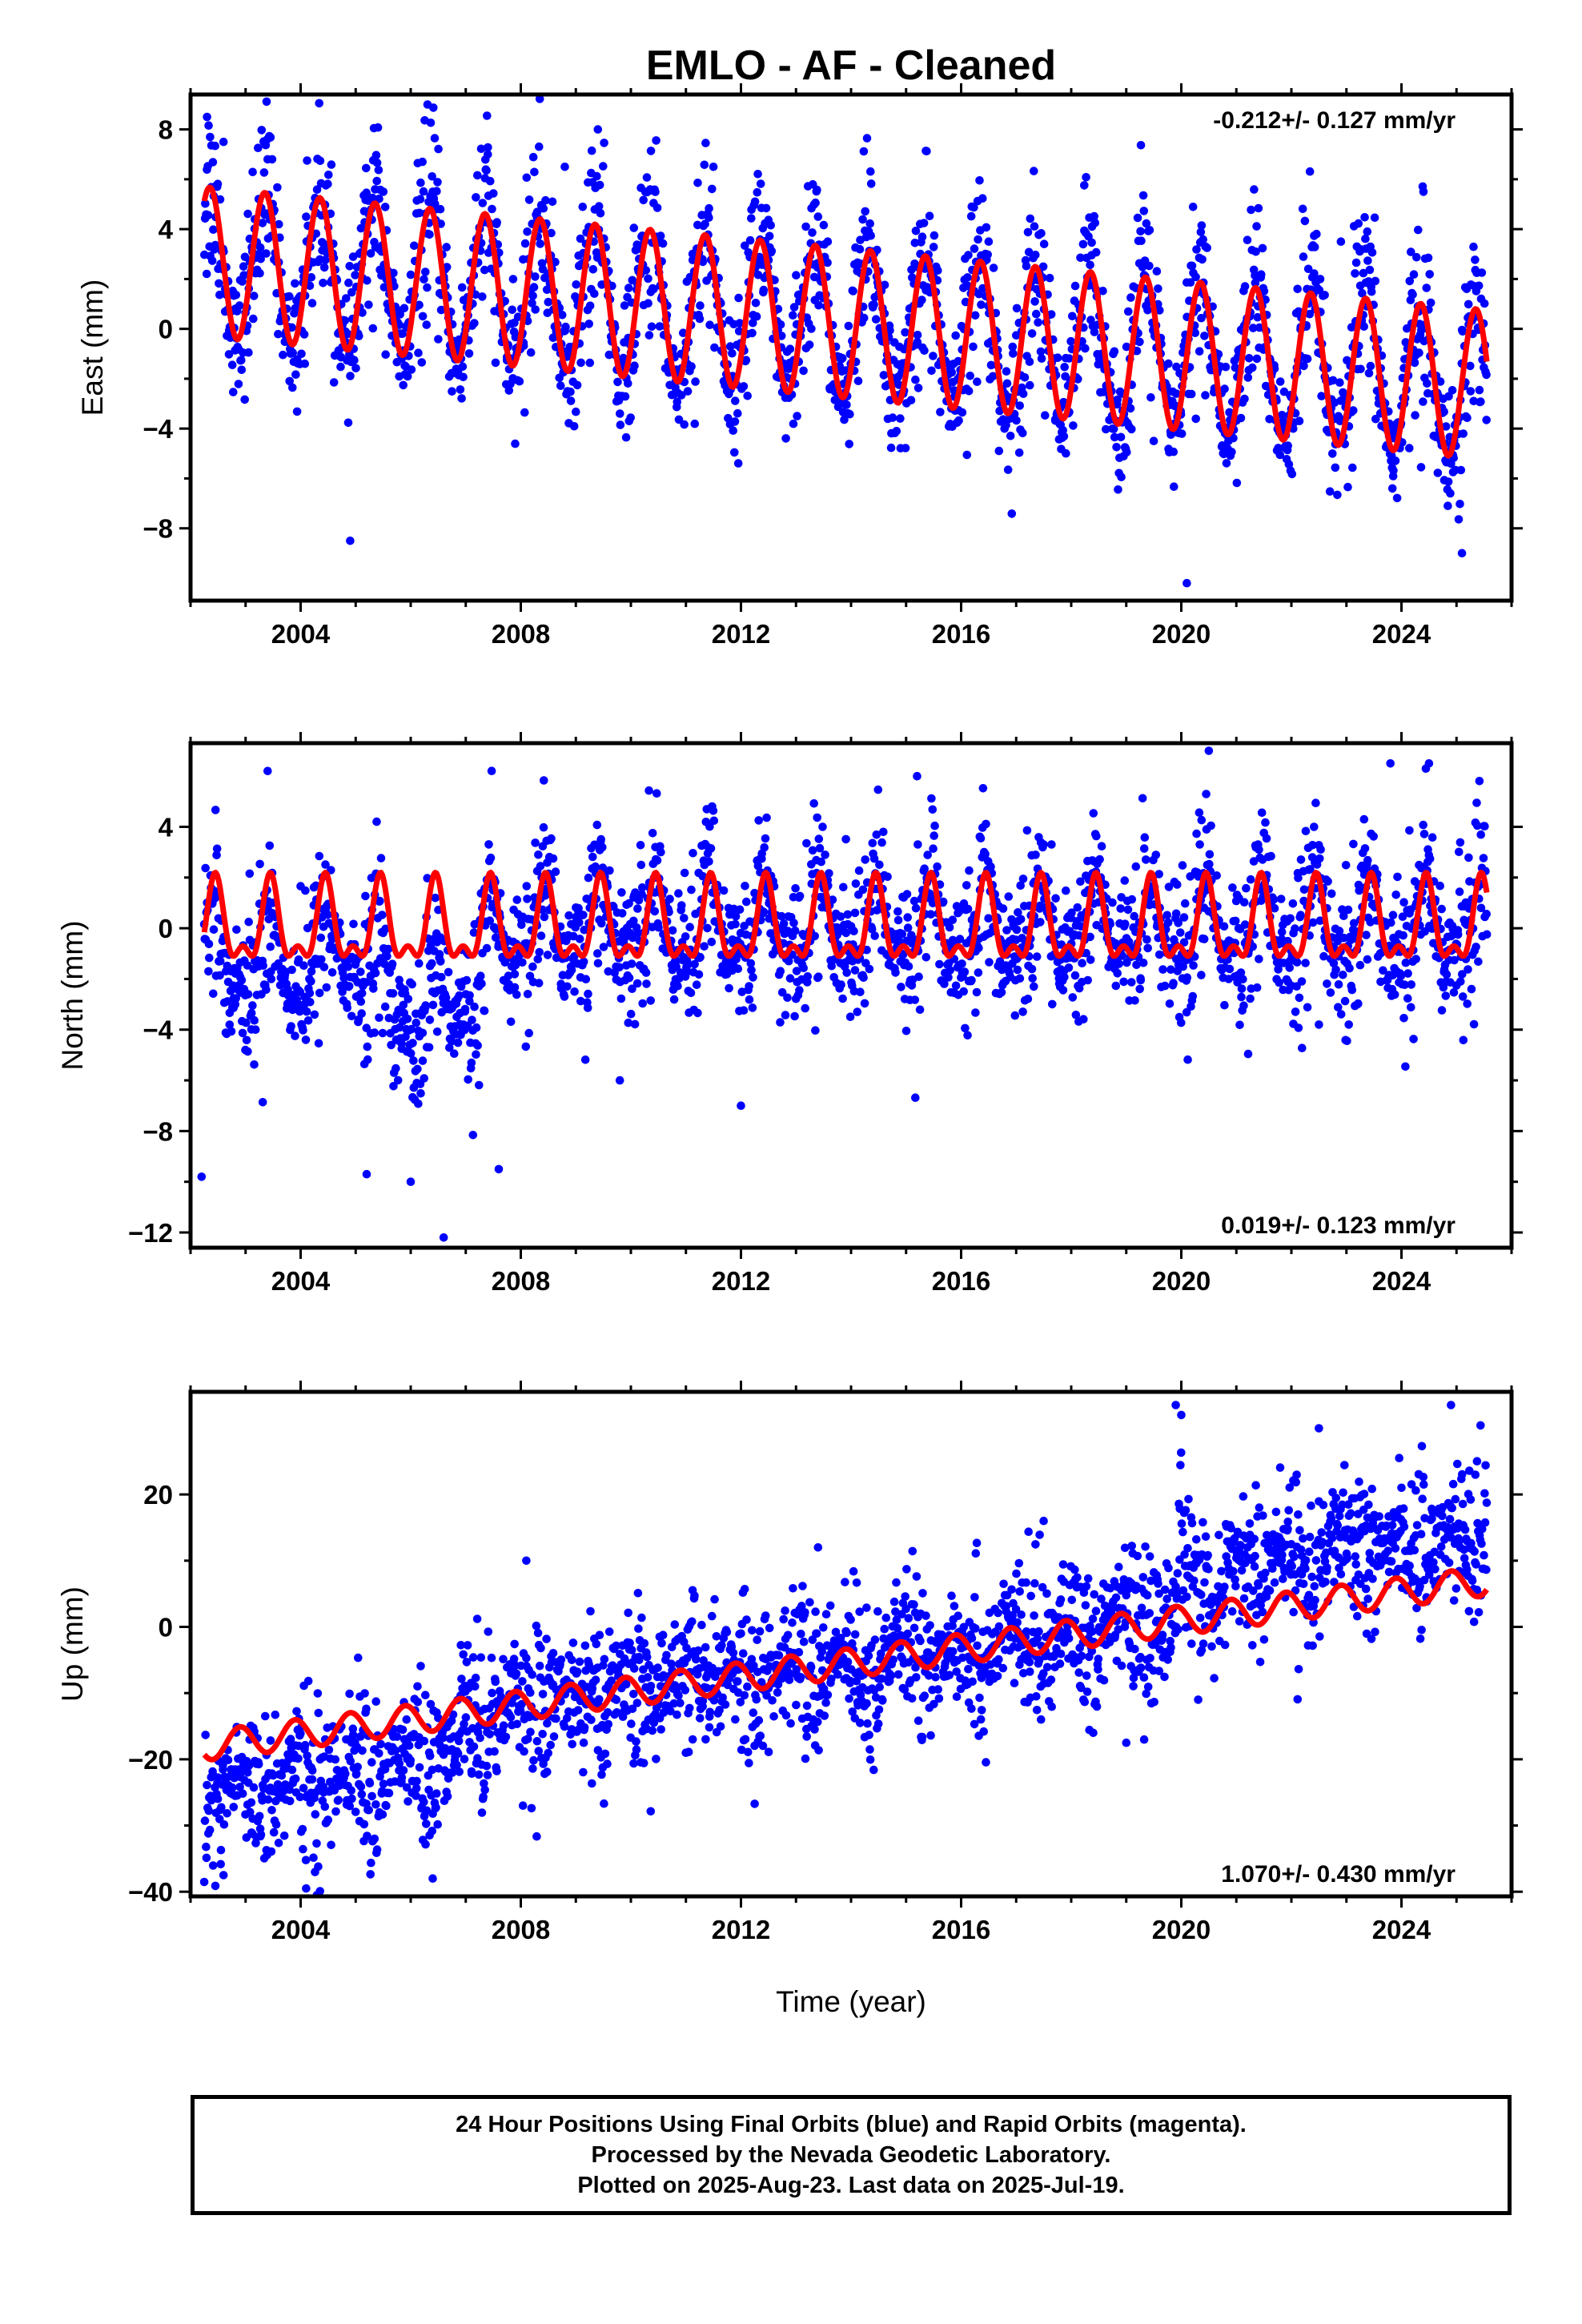 Image resolution: width=1582 pixels, height=2324 pixels. I want to click on north-x-tick-label: 2004, so click(301, 1281).